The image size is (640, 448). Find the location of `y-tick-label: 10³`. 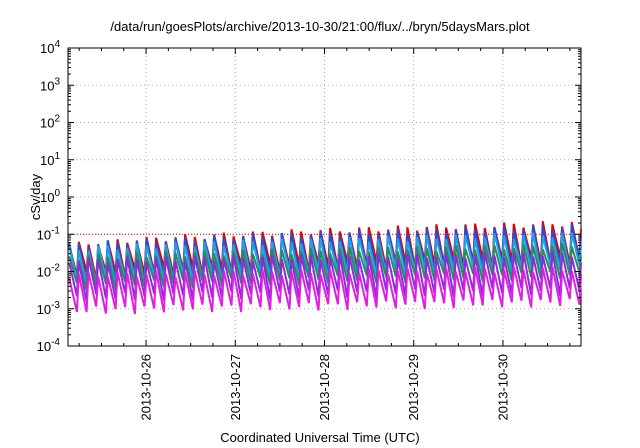

y-tick-label: 10³ is located at coordinates (50, 84).